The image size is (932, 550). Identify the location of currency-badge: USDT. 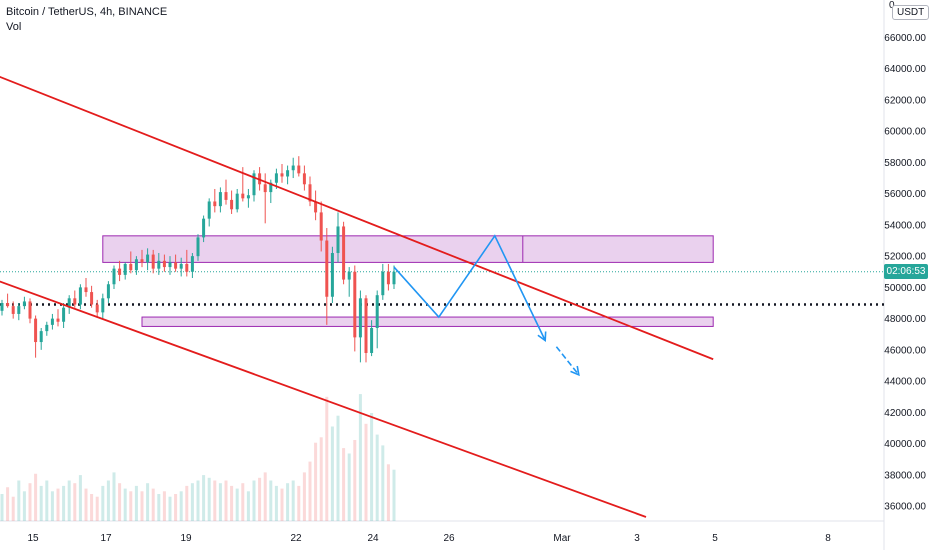
(911, 12).